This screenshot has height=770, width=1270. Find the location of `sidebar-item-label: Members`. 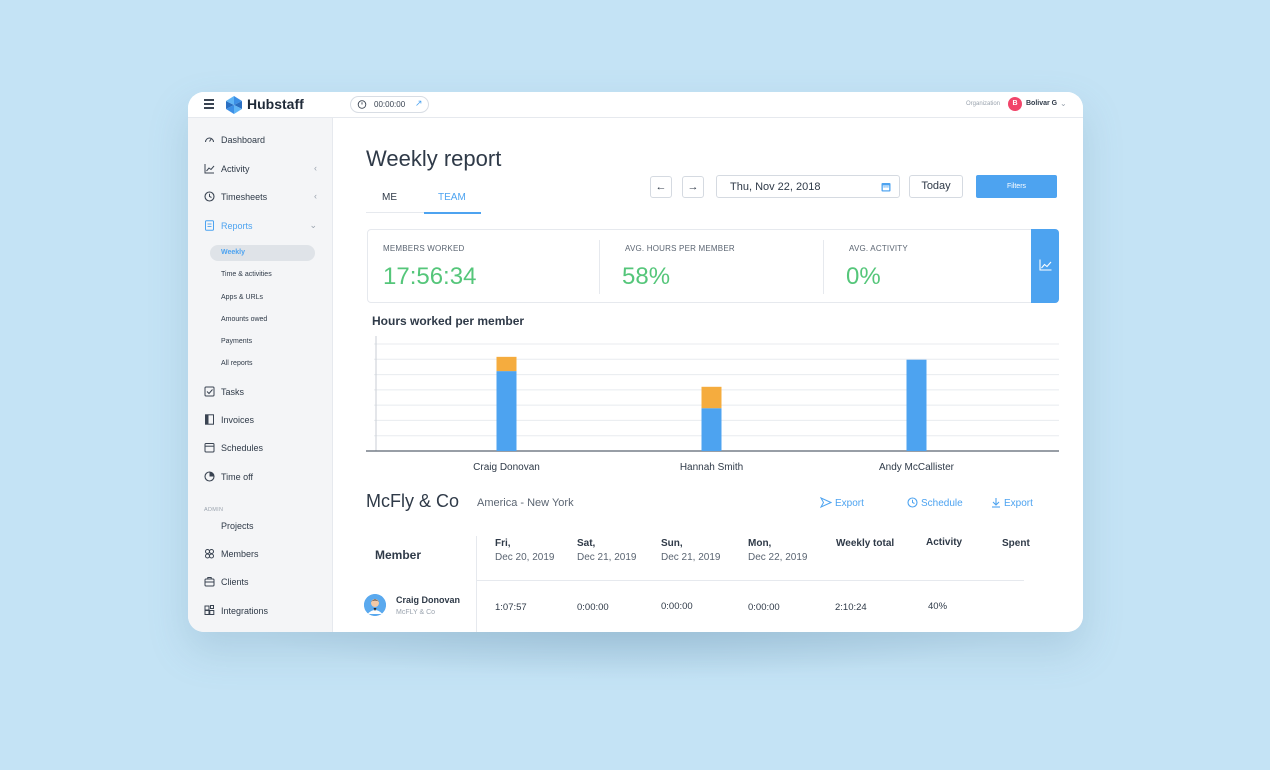

sidebar-item-label: Members is located at coordinates (240, 554).